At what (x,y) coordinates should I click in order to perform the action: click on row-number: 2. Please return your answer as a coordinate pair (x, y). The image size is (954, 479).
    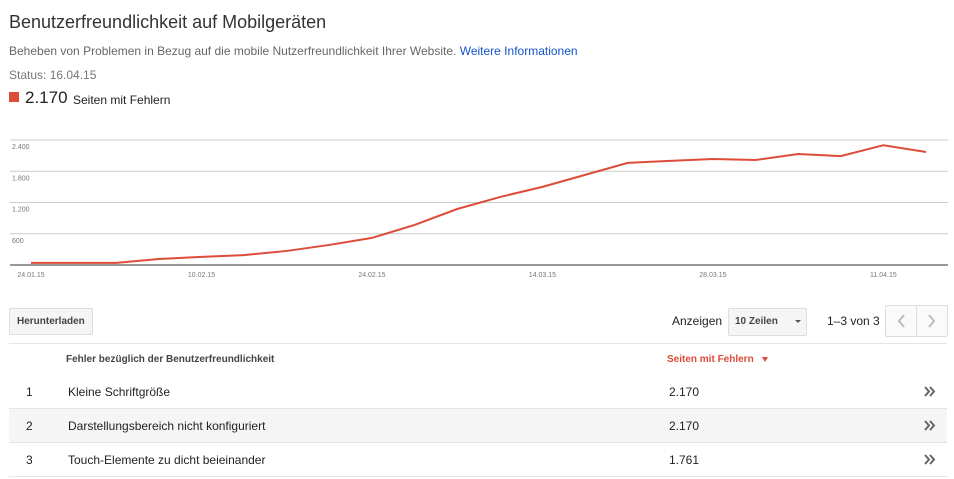
    Looking at the image, I should click on (29, 426).